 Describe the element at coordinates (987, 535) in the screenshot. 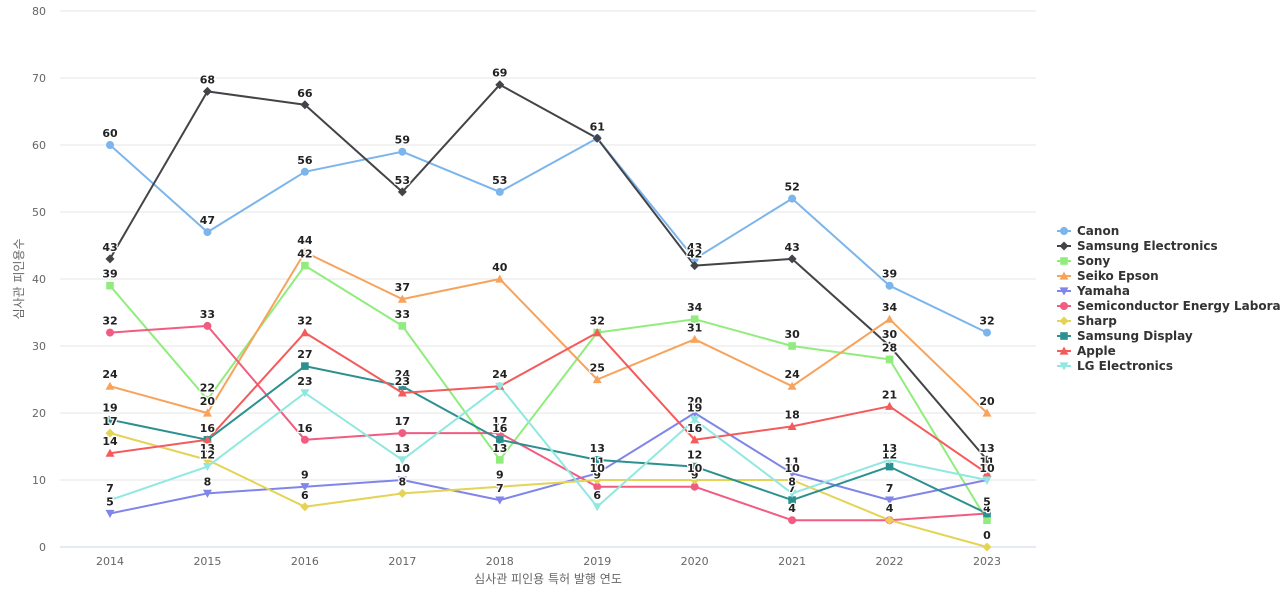

I see `data-label: 0` at that location.